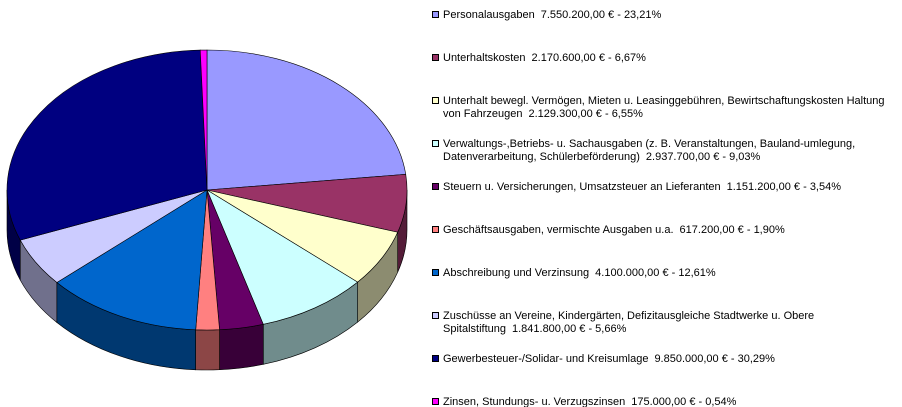 Image resolution: width=902 pixels, height=407 pixels. I want to click on amount-label: 175.000,00 €, so click(663, 401).